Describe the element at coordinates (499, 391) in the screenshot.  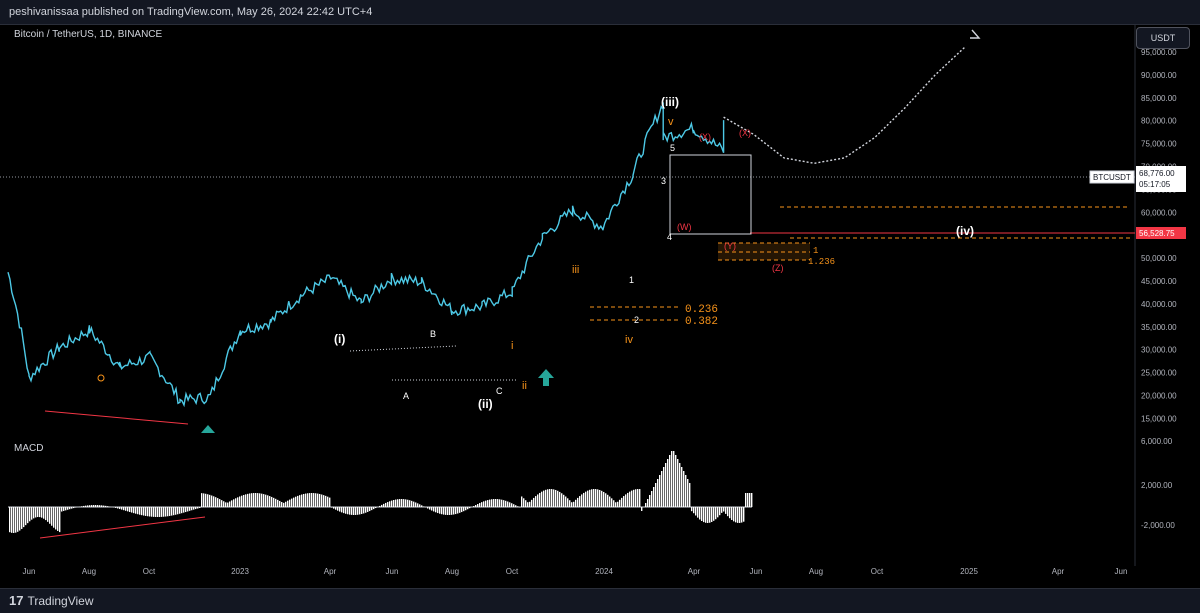
I see `wave-label-C: C` at that location.